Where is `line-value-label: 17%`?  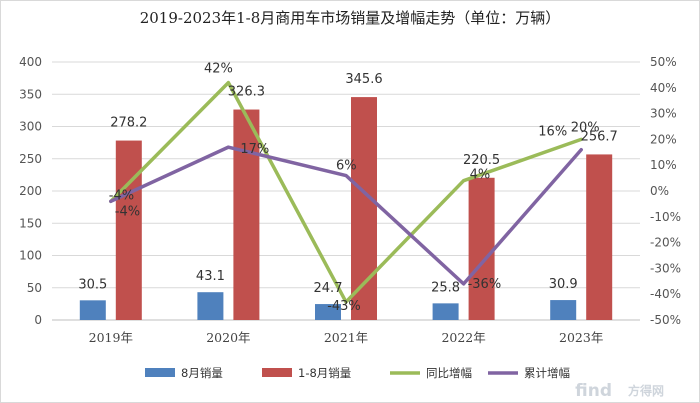 line-value-label: 17% is located at coordinates (254, 149).